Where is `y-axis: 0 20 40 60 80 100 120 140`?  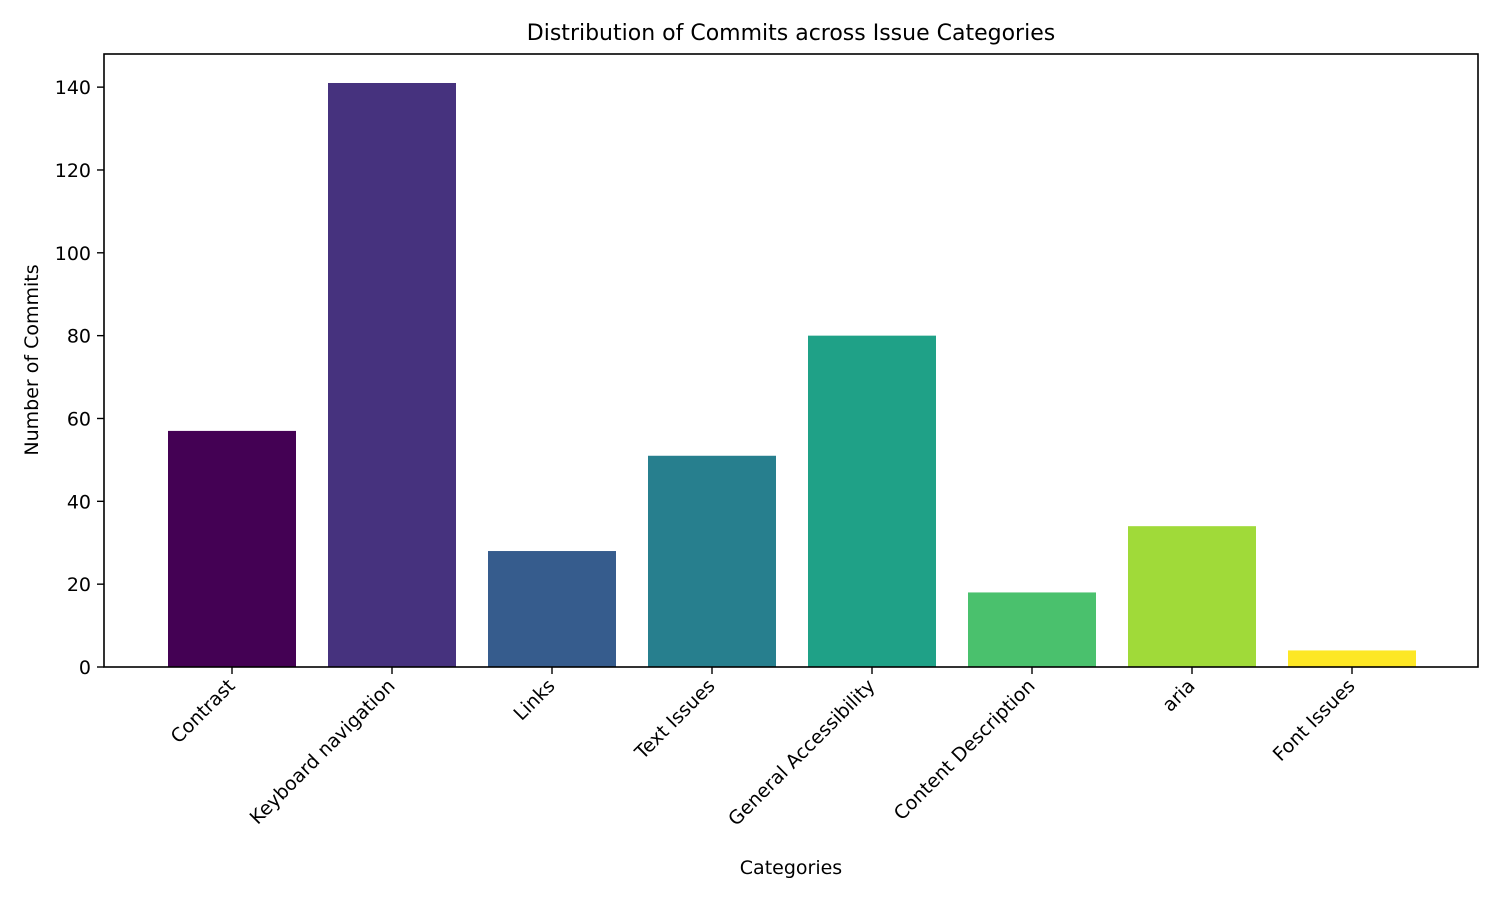
y-axis: 0 20 40 60 80 100 120 140 is located at coordinates (79, 378).